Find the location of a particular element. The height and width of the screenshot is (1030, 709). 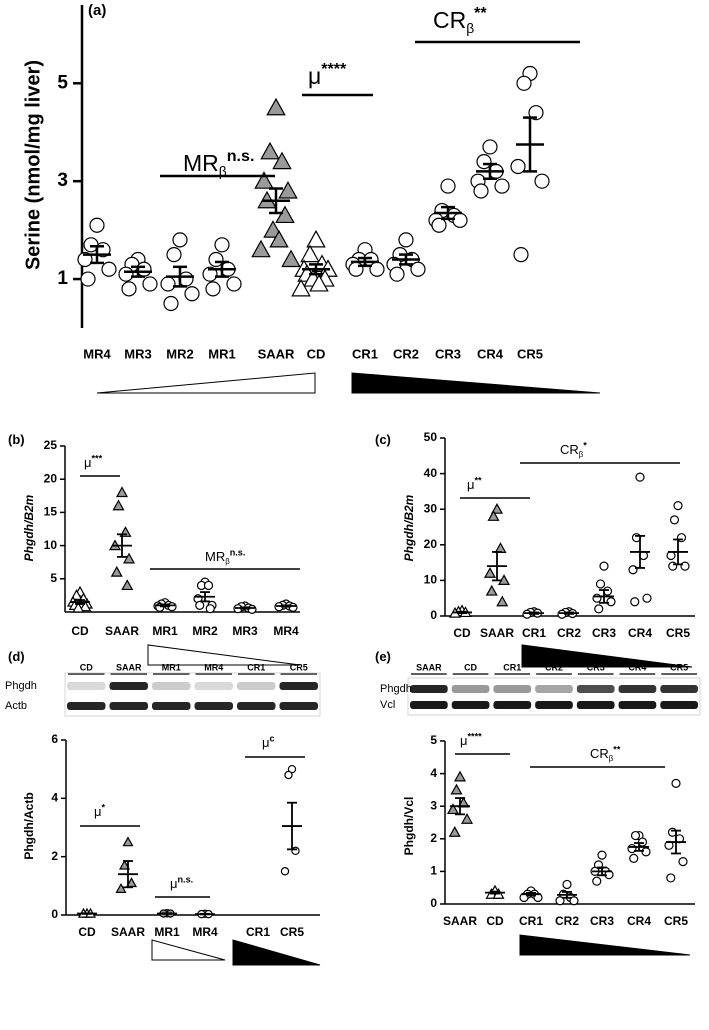

x-tick-label: MR3 is located at coordinates (137, 353).